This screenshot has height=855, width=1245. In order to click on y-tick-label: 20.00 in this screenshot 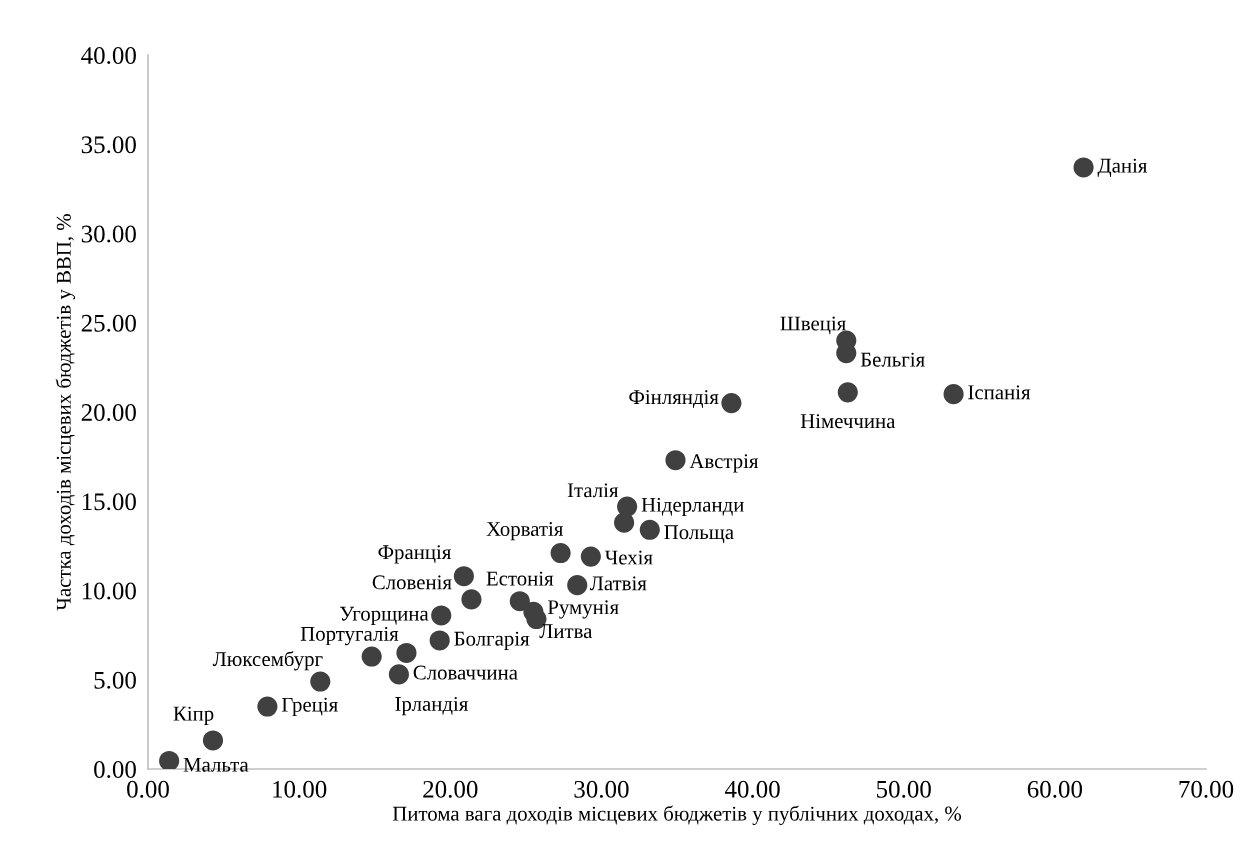, I will do `click(108, 413)`.